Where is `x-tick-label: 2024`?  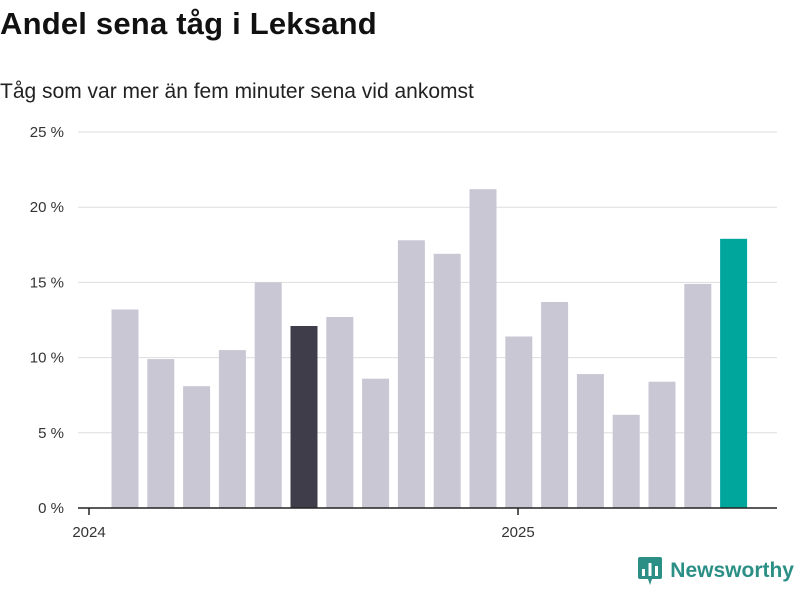 x-tick-label: 2024 is located at coordinates (88, 532).